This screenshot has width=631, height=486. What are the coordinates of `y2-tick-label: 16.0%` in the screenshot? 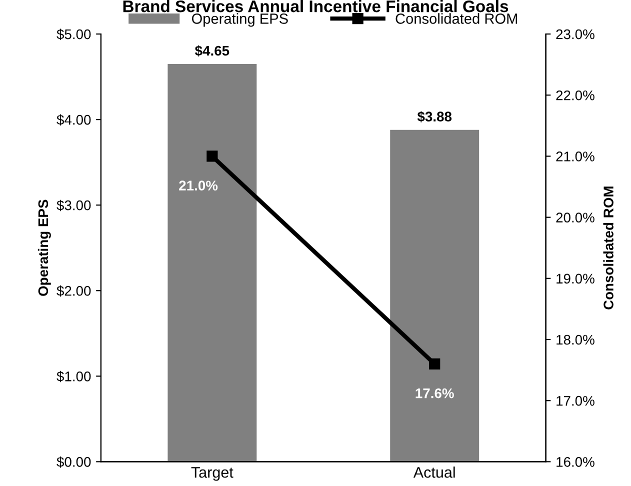 It's located at (575, 462).